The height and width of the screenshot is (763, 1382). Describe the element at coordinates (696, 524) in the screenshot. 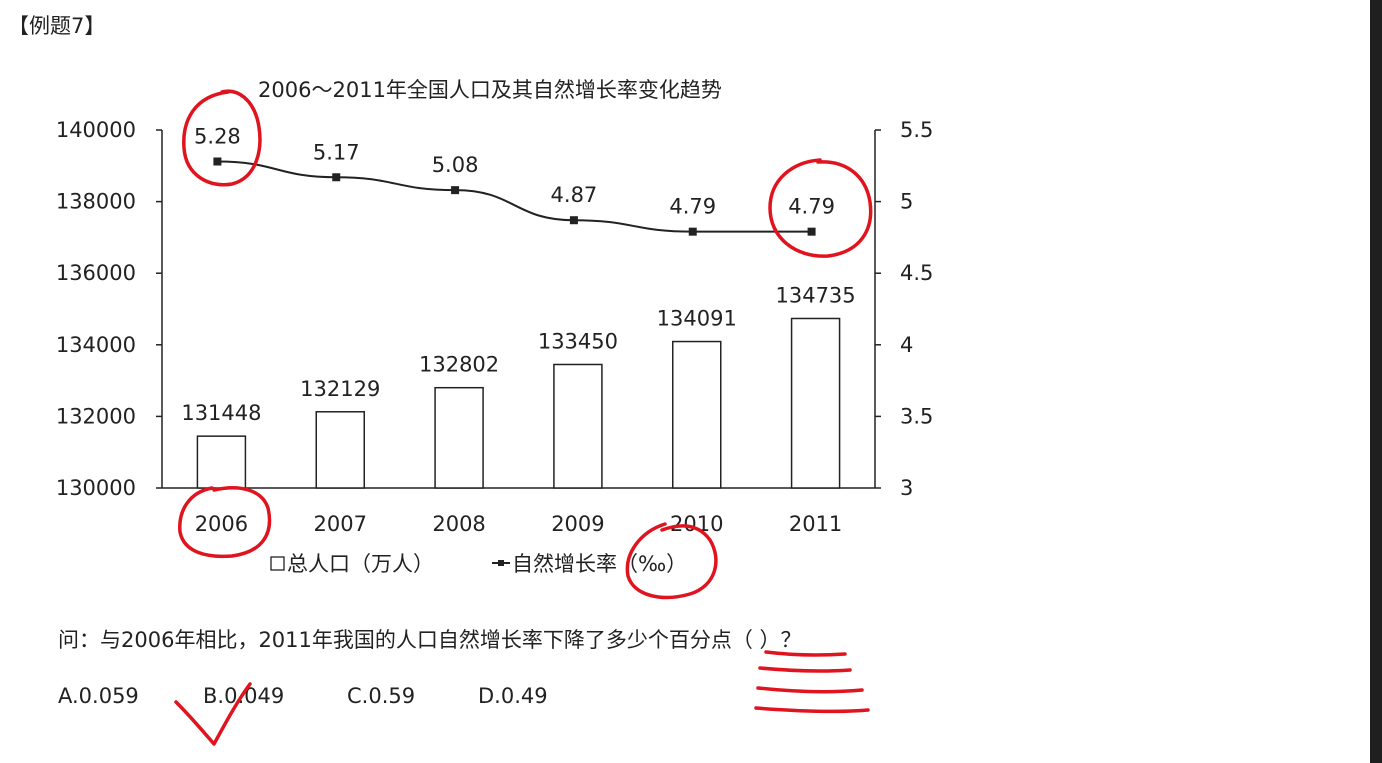

I see `x-tick-label: 2010` at that location.